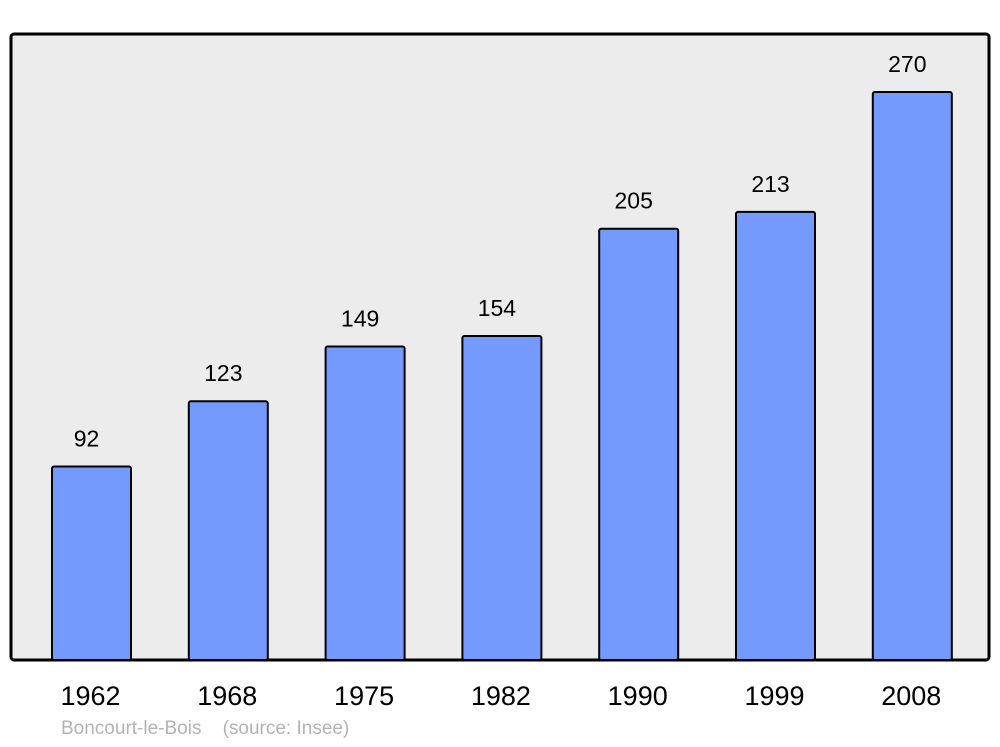 This screenshot has width=1000, height=747. Describe the element at coordinates (911, 696) in the screenshot. I see `x-tick-label-2008: 2008` at that location.